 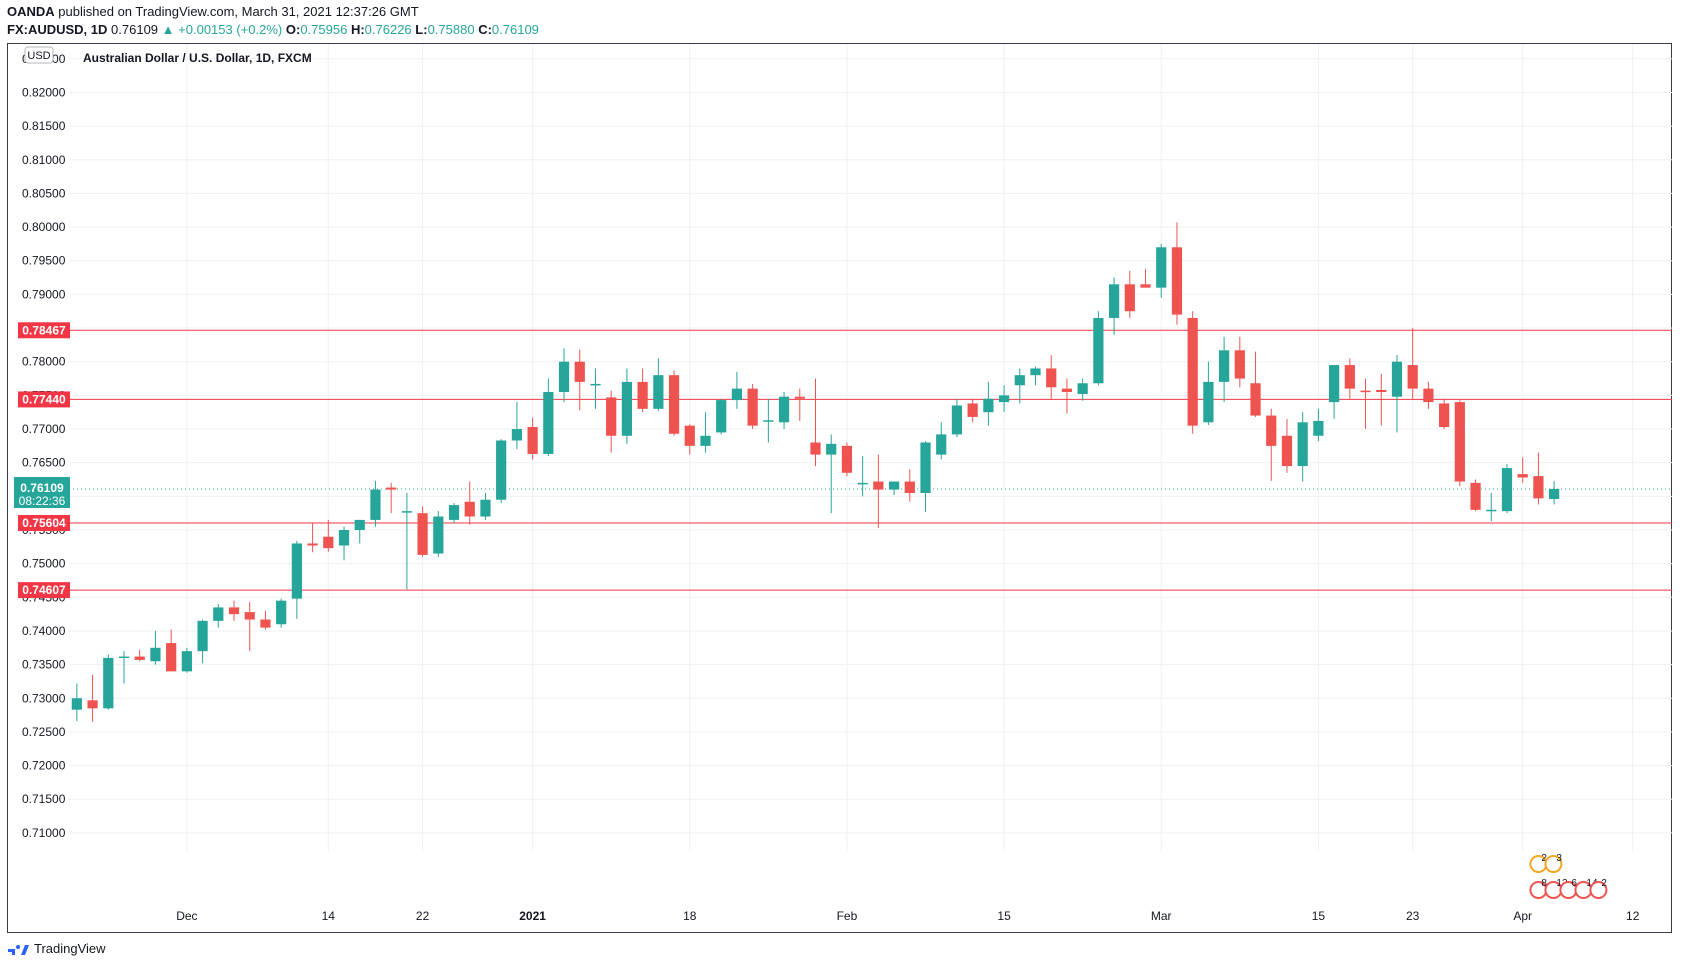 What do you see at coordinates (39, 55) in the screenshot?
I see `currency-badge` at bounding box center [39, 55].